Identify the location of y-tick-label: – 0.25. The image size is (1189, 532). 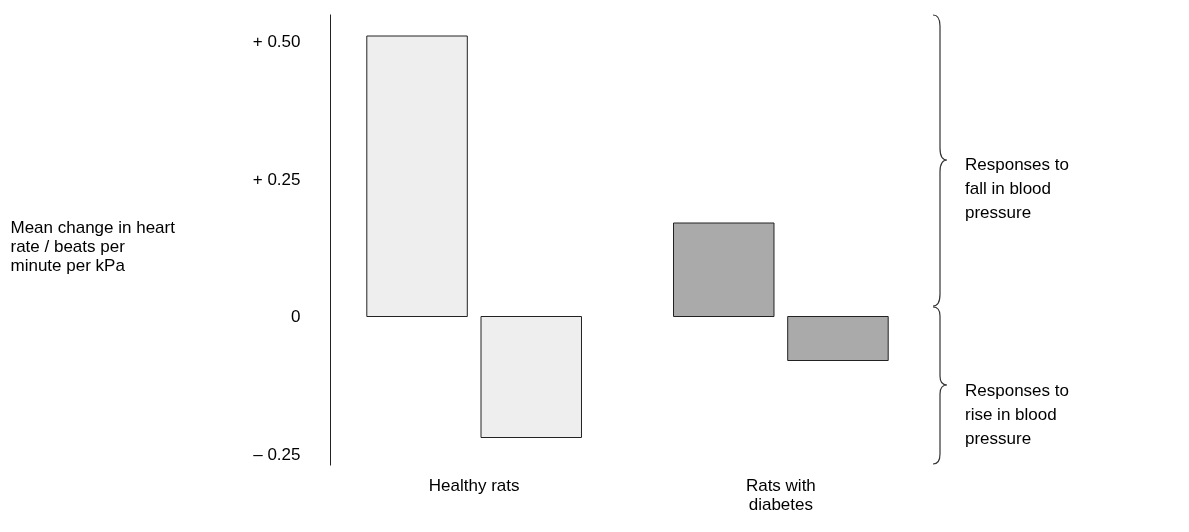
(277, 454).